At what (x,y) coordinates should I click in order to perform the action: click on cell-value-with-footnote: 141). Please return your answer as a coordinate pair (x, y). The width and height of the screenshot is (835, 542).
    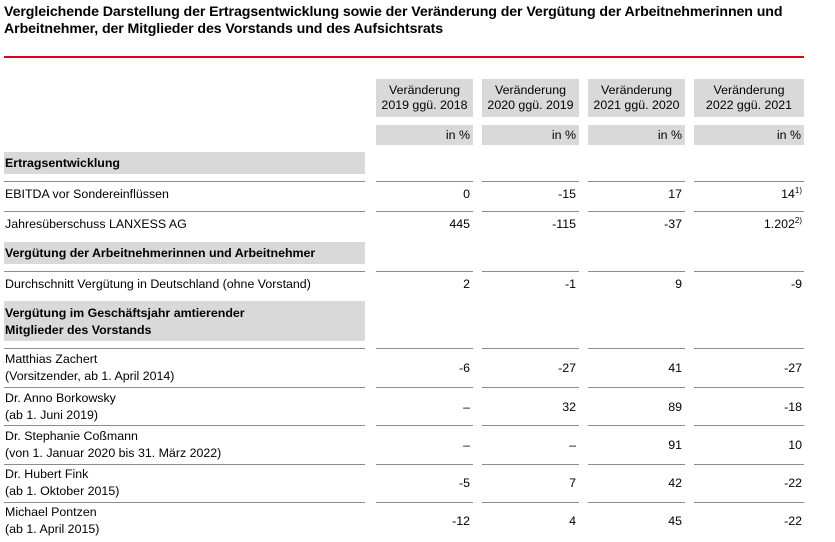
    Looking at the image, I should click on (748, 194).